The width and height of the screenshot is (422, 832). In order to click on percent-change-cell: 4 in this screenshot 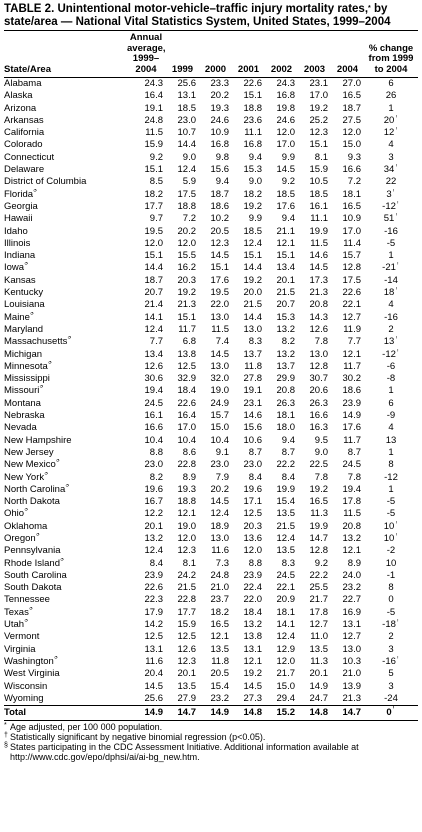, I will do `click(391, 305)`.